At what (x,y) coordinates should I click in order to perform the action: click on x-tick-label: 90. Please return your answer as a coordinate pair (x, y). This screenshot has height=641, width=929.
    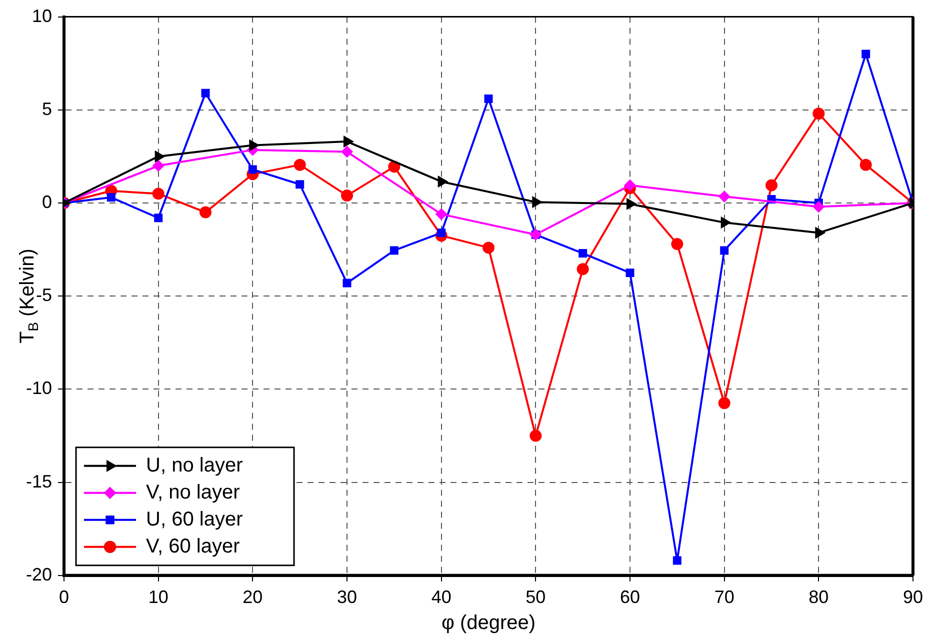
    Looking at the image, I should click on (913, 597).